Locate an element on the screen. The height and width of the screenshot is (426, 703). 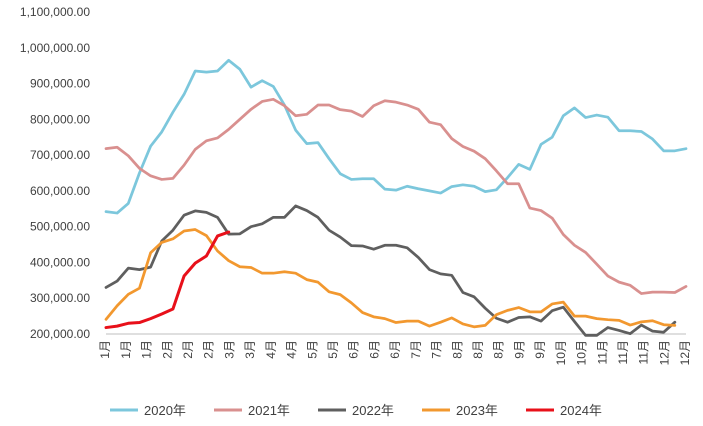
y-tick-label: 200,000.00 is located at coordinates (60, 334).